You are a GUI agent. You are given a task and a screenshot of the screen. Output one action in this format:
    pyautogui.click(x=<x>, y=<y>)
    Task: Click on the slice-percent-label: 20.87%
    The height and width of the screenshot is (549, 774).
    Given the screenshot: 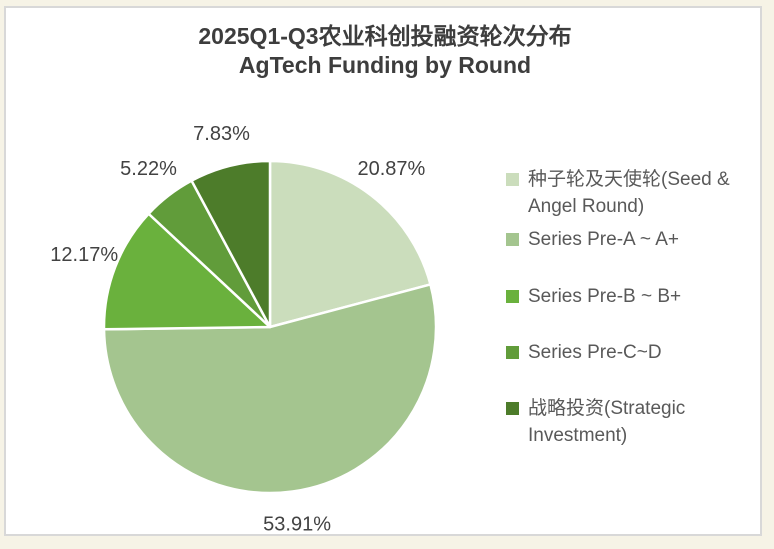 What is the action you would take?
    pyautogui.click(x=391, y=169)
    